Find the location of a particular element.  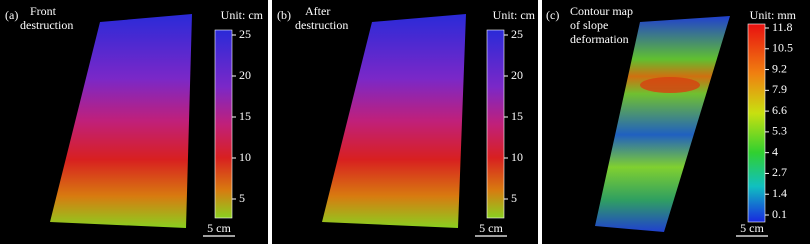

panel-label: (c) is located at coordinates (552, 15).